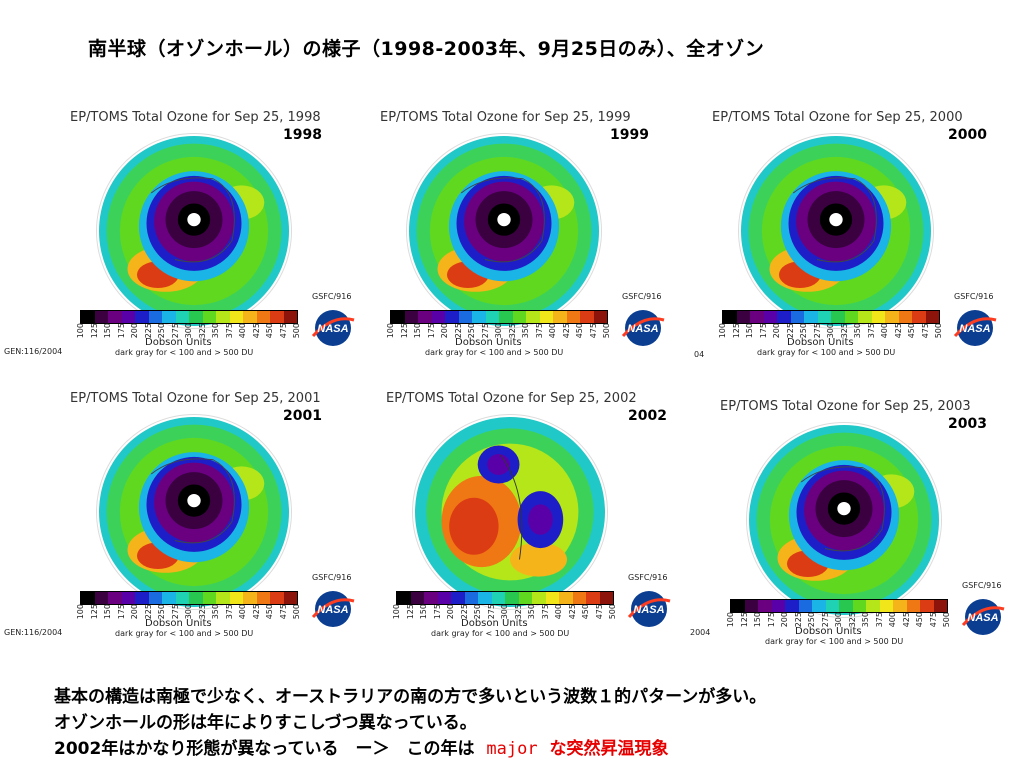 This screenshot has height=768, width=1024. I want to click on svg-text: NASA, so click(982, 618).